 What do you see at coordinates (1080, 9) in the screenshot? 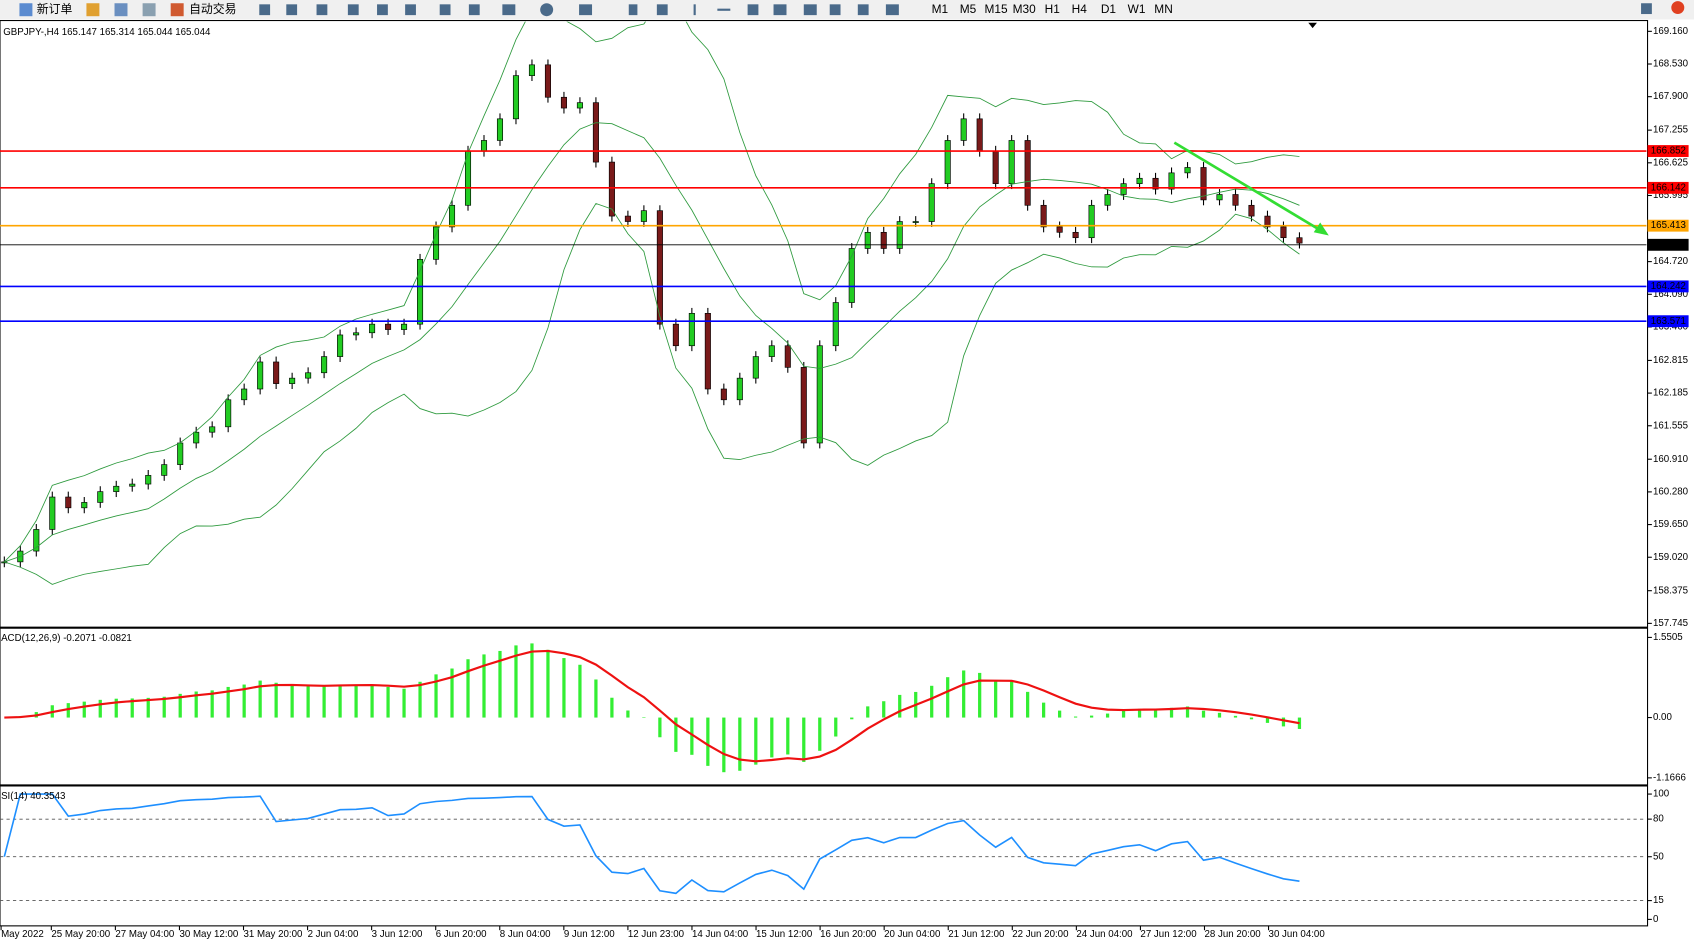
I see `timeframe: H4` at bounding box center [1080, 9].